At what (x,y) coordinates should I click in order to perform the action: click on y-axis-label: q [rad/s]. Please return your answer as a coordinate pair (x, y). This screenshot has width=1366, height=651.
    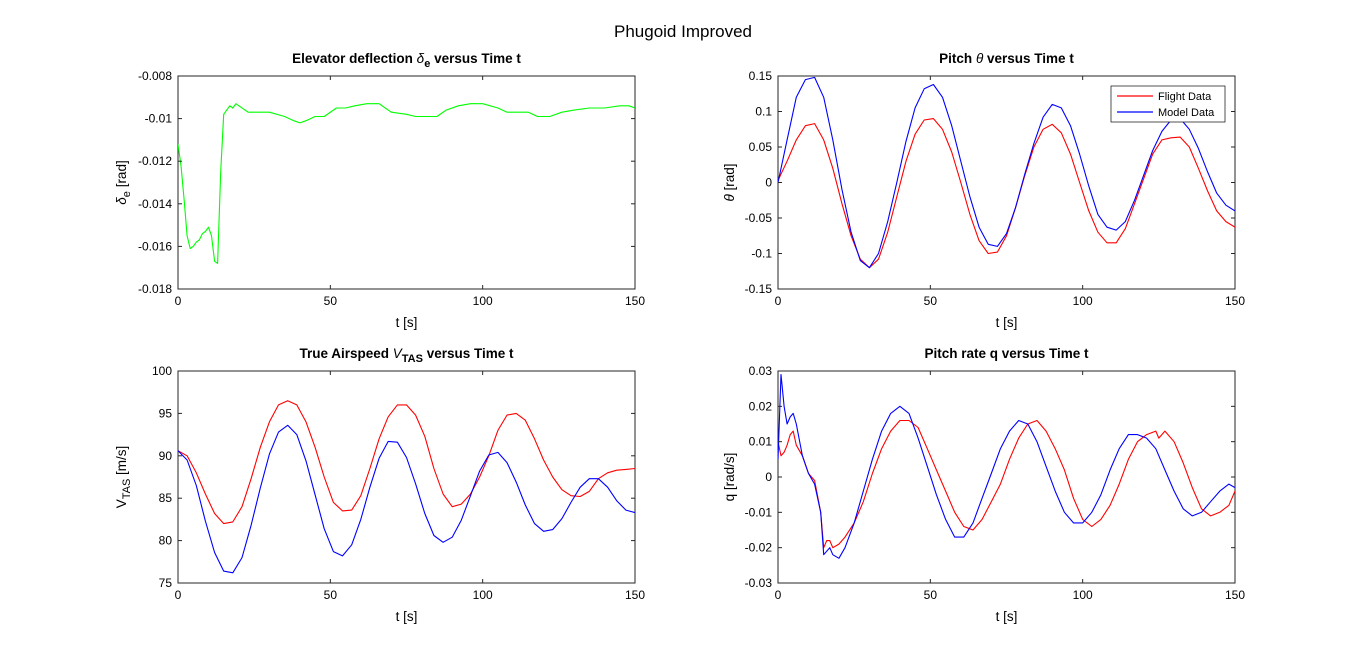
    Looking at the image, I should click on (729, 477).